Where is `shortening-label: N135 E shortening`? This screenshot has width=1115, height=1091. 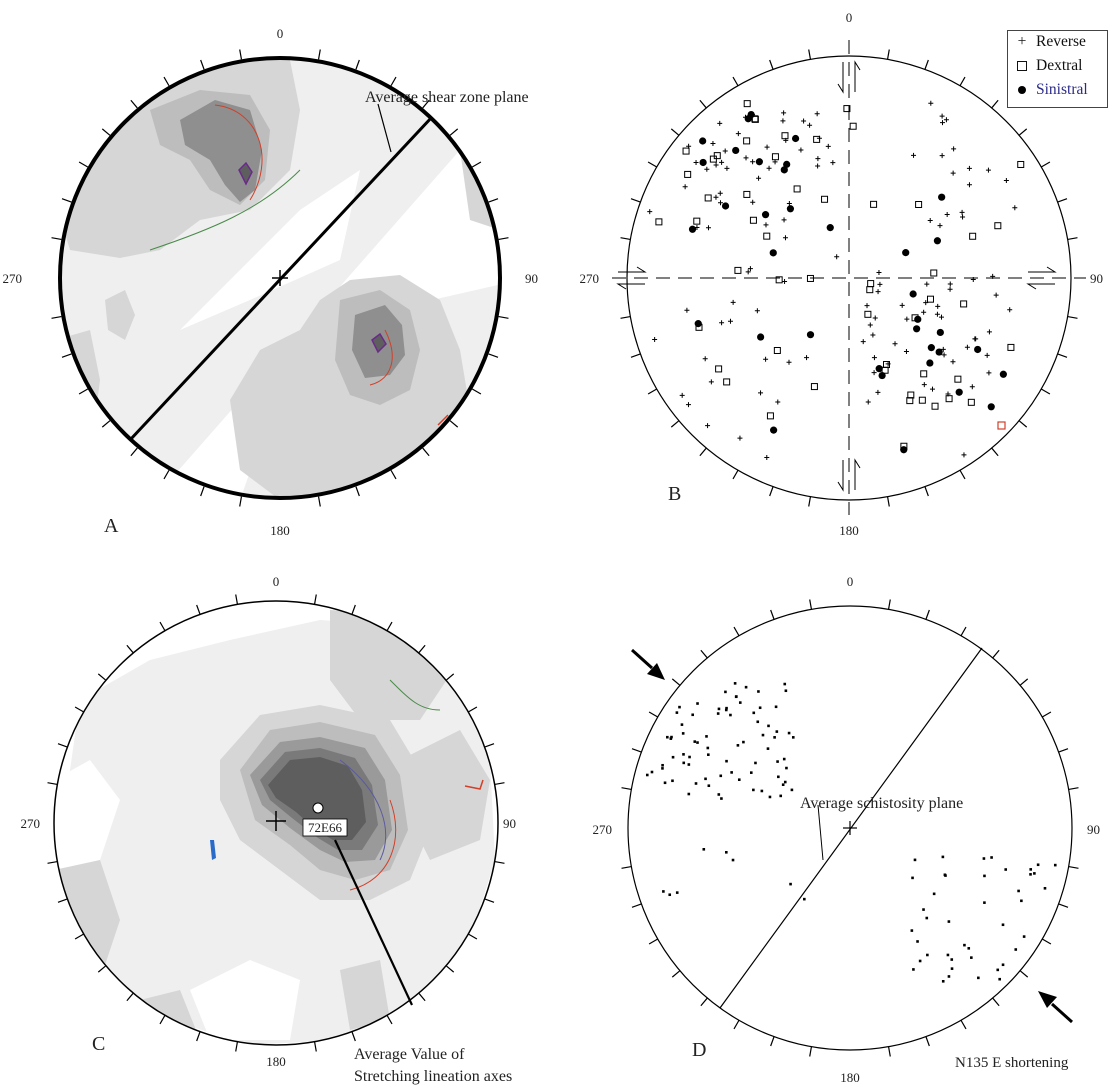
shortening-label: N135 E shortening is located at coordinates (1012, 1063).